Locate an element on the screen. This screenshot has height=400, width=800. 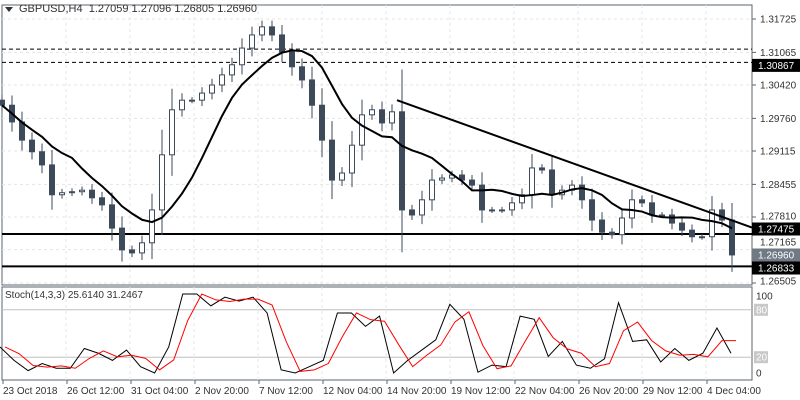
stoch-tick-label: 80 is located at coordinates (762, 310).